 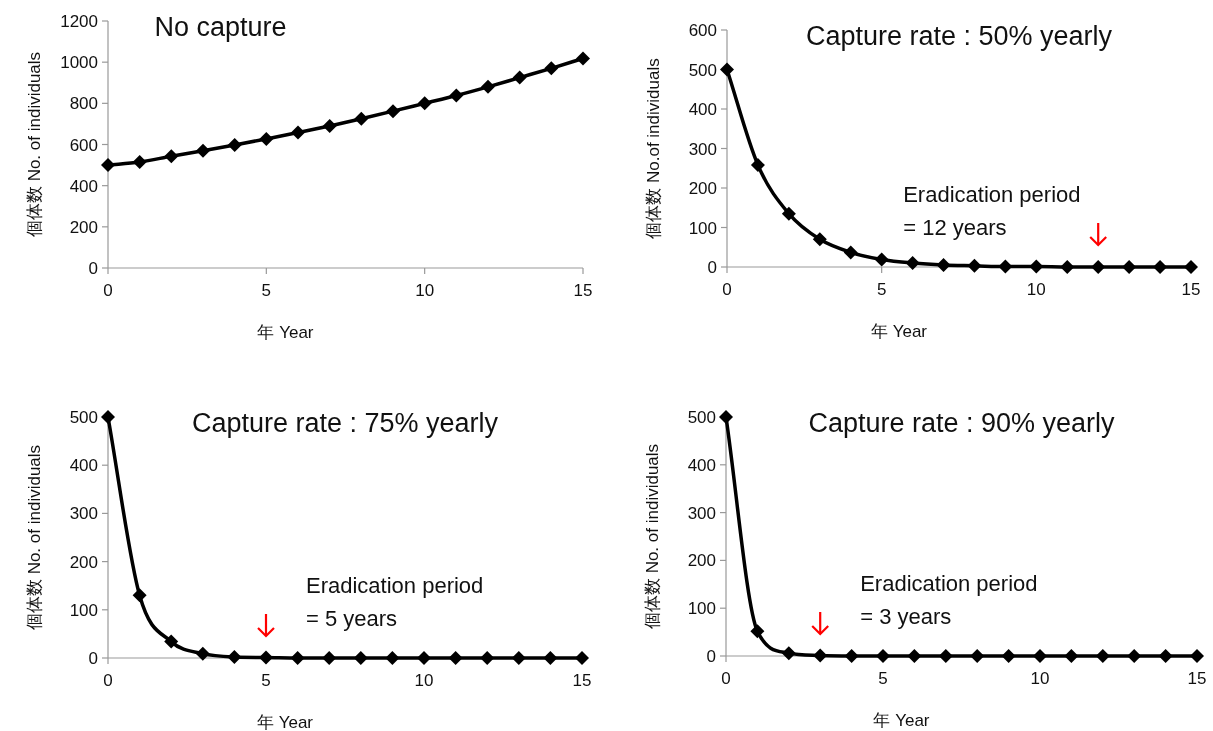 I want to click on chart-title: No capture, so click(x=220, y=27).